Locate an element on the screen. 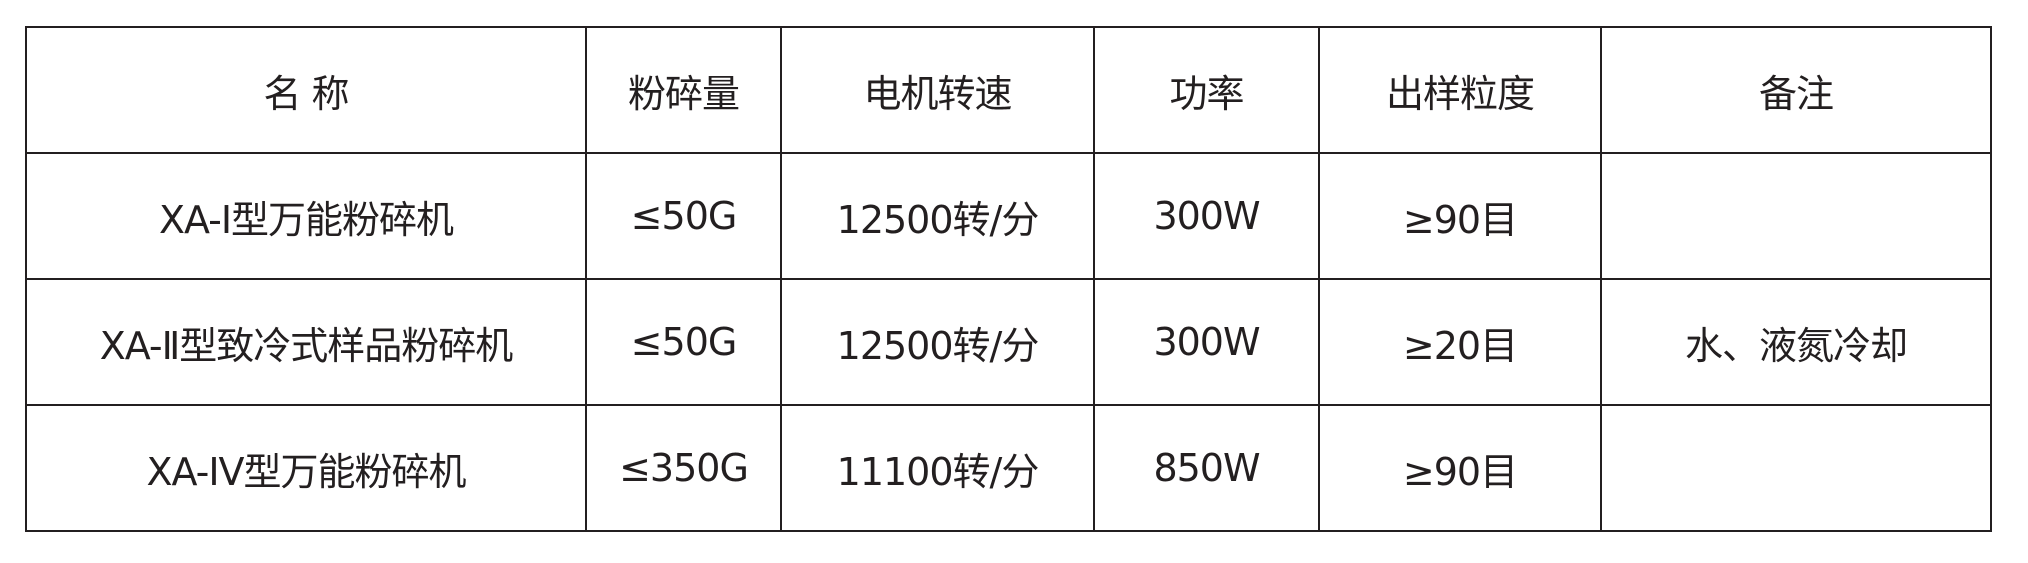 The image size is (2028, 563). cell-name: XA-IV型万能粉碎机 is located at coordinates (306, 468).